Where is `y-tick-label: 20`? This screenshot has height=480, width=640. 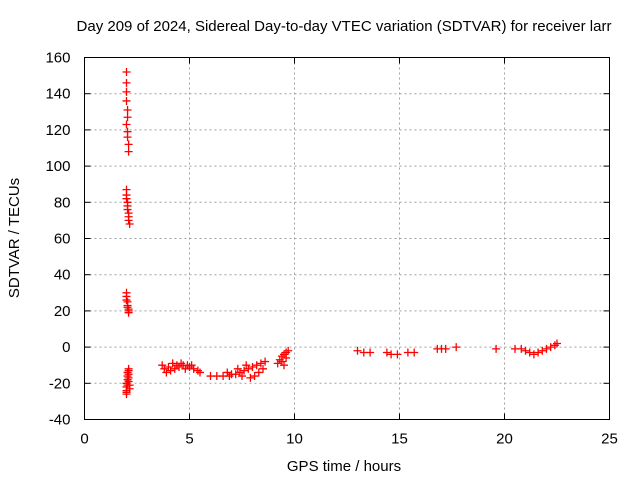
y-tick-label: 20 is located at coordinates (62, 311).